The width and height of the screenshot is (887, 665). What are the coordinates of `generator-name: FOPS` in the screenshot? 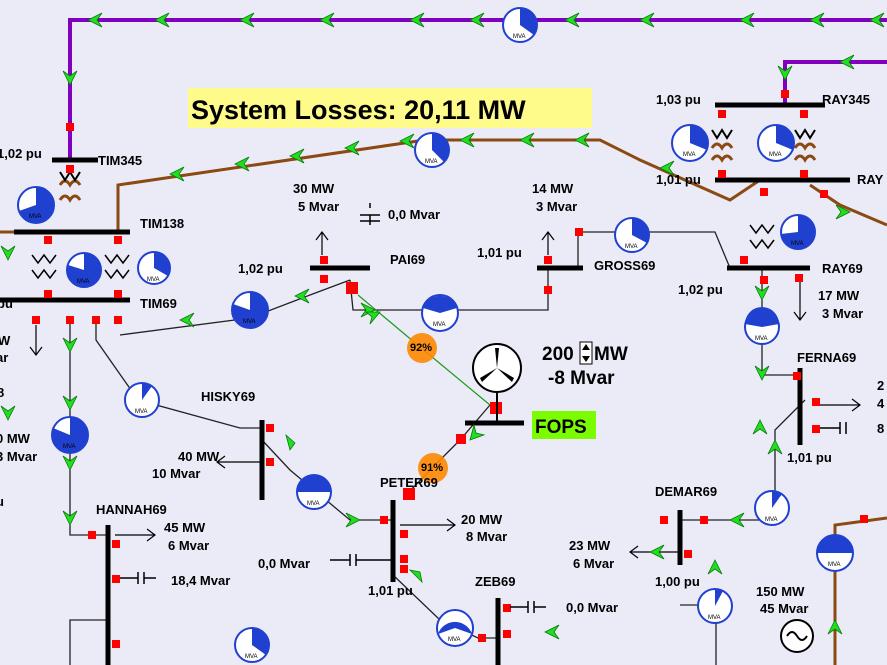 It's located at (561, 427).